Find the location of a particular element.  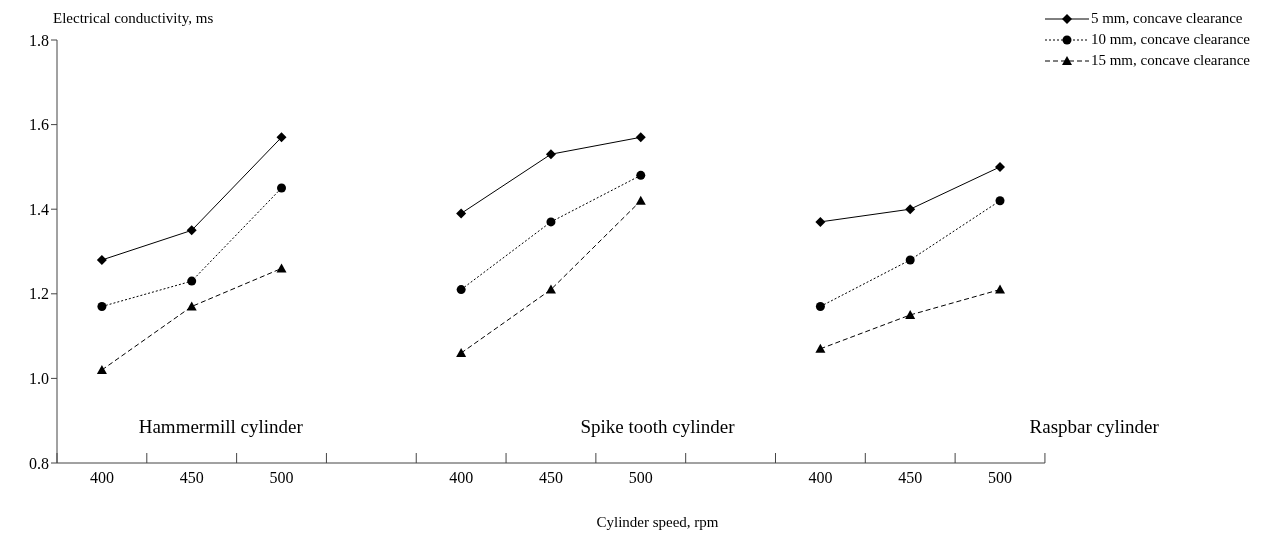

annotation: Spike tooth cylinder is located at coordinates (657, 427).